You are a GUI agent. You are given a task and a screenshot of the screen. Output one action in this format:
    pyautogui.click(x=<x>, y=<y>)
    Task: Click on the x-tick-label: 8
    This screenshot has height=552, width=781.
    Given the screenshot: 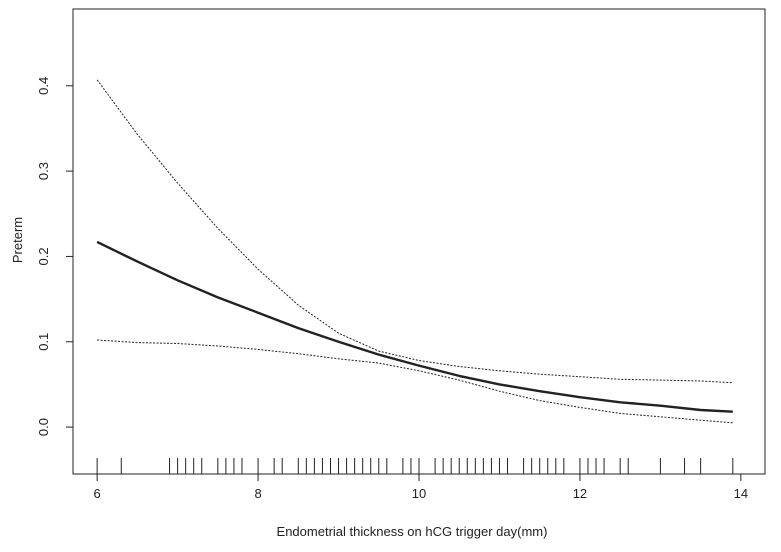 What is the action you would take?
    pyautogui.click(x=257, y=493)
    